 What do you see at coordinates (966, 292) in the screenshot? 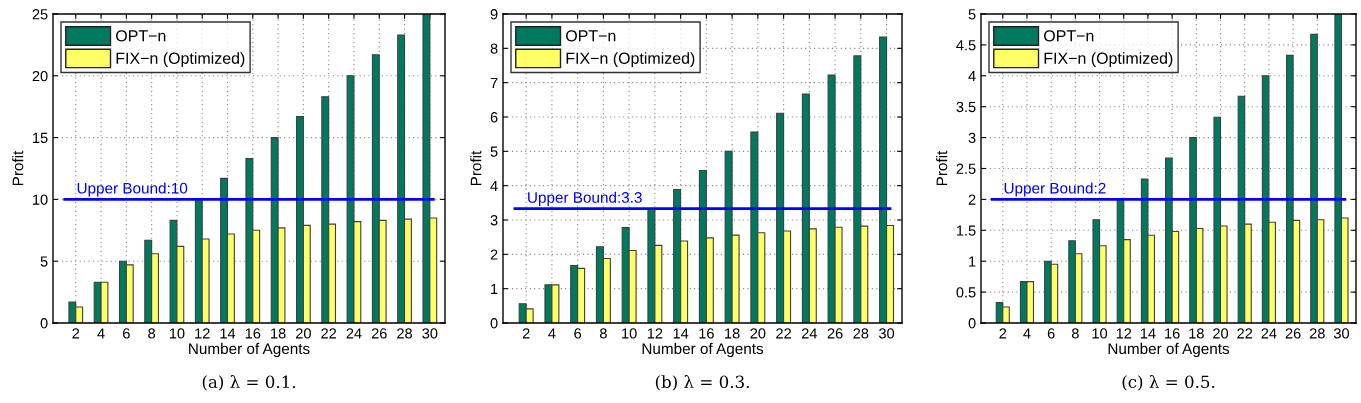
I see `y-tick-label: 0.5` at bounding box center [966, 292].